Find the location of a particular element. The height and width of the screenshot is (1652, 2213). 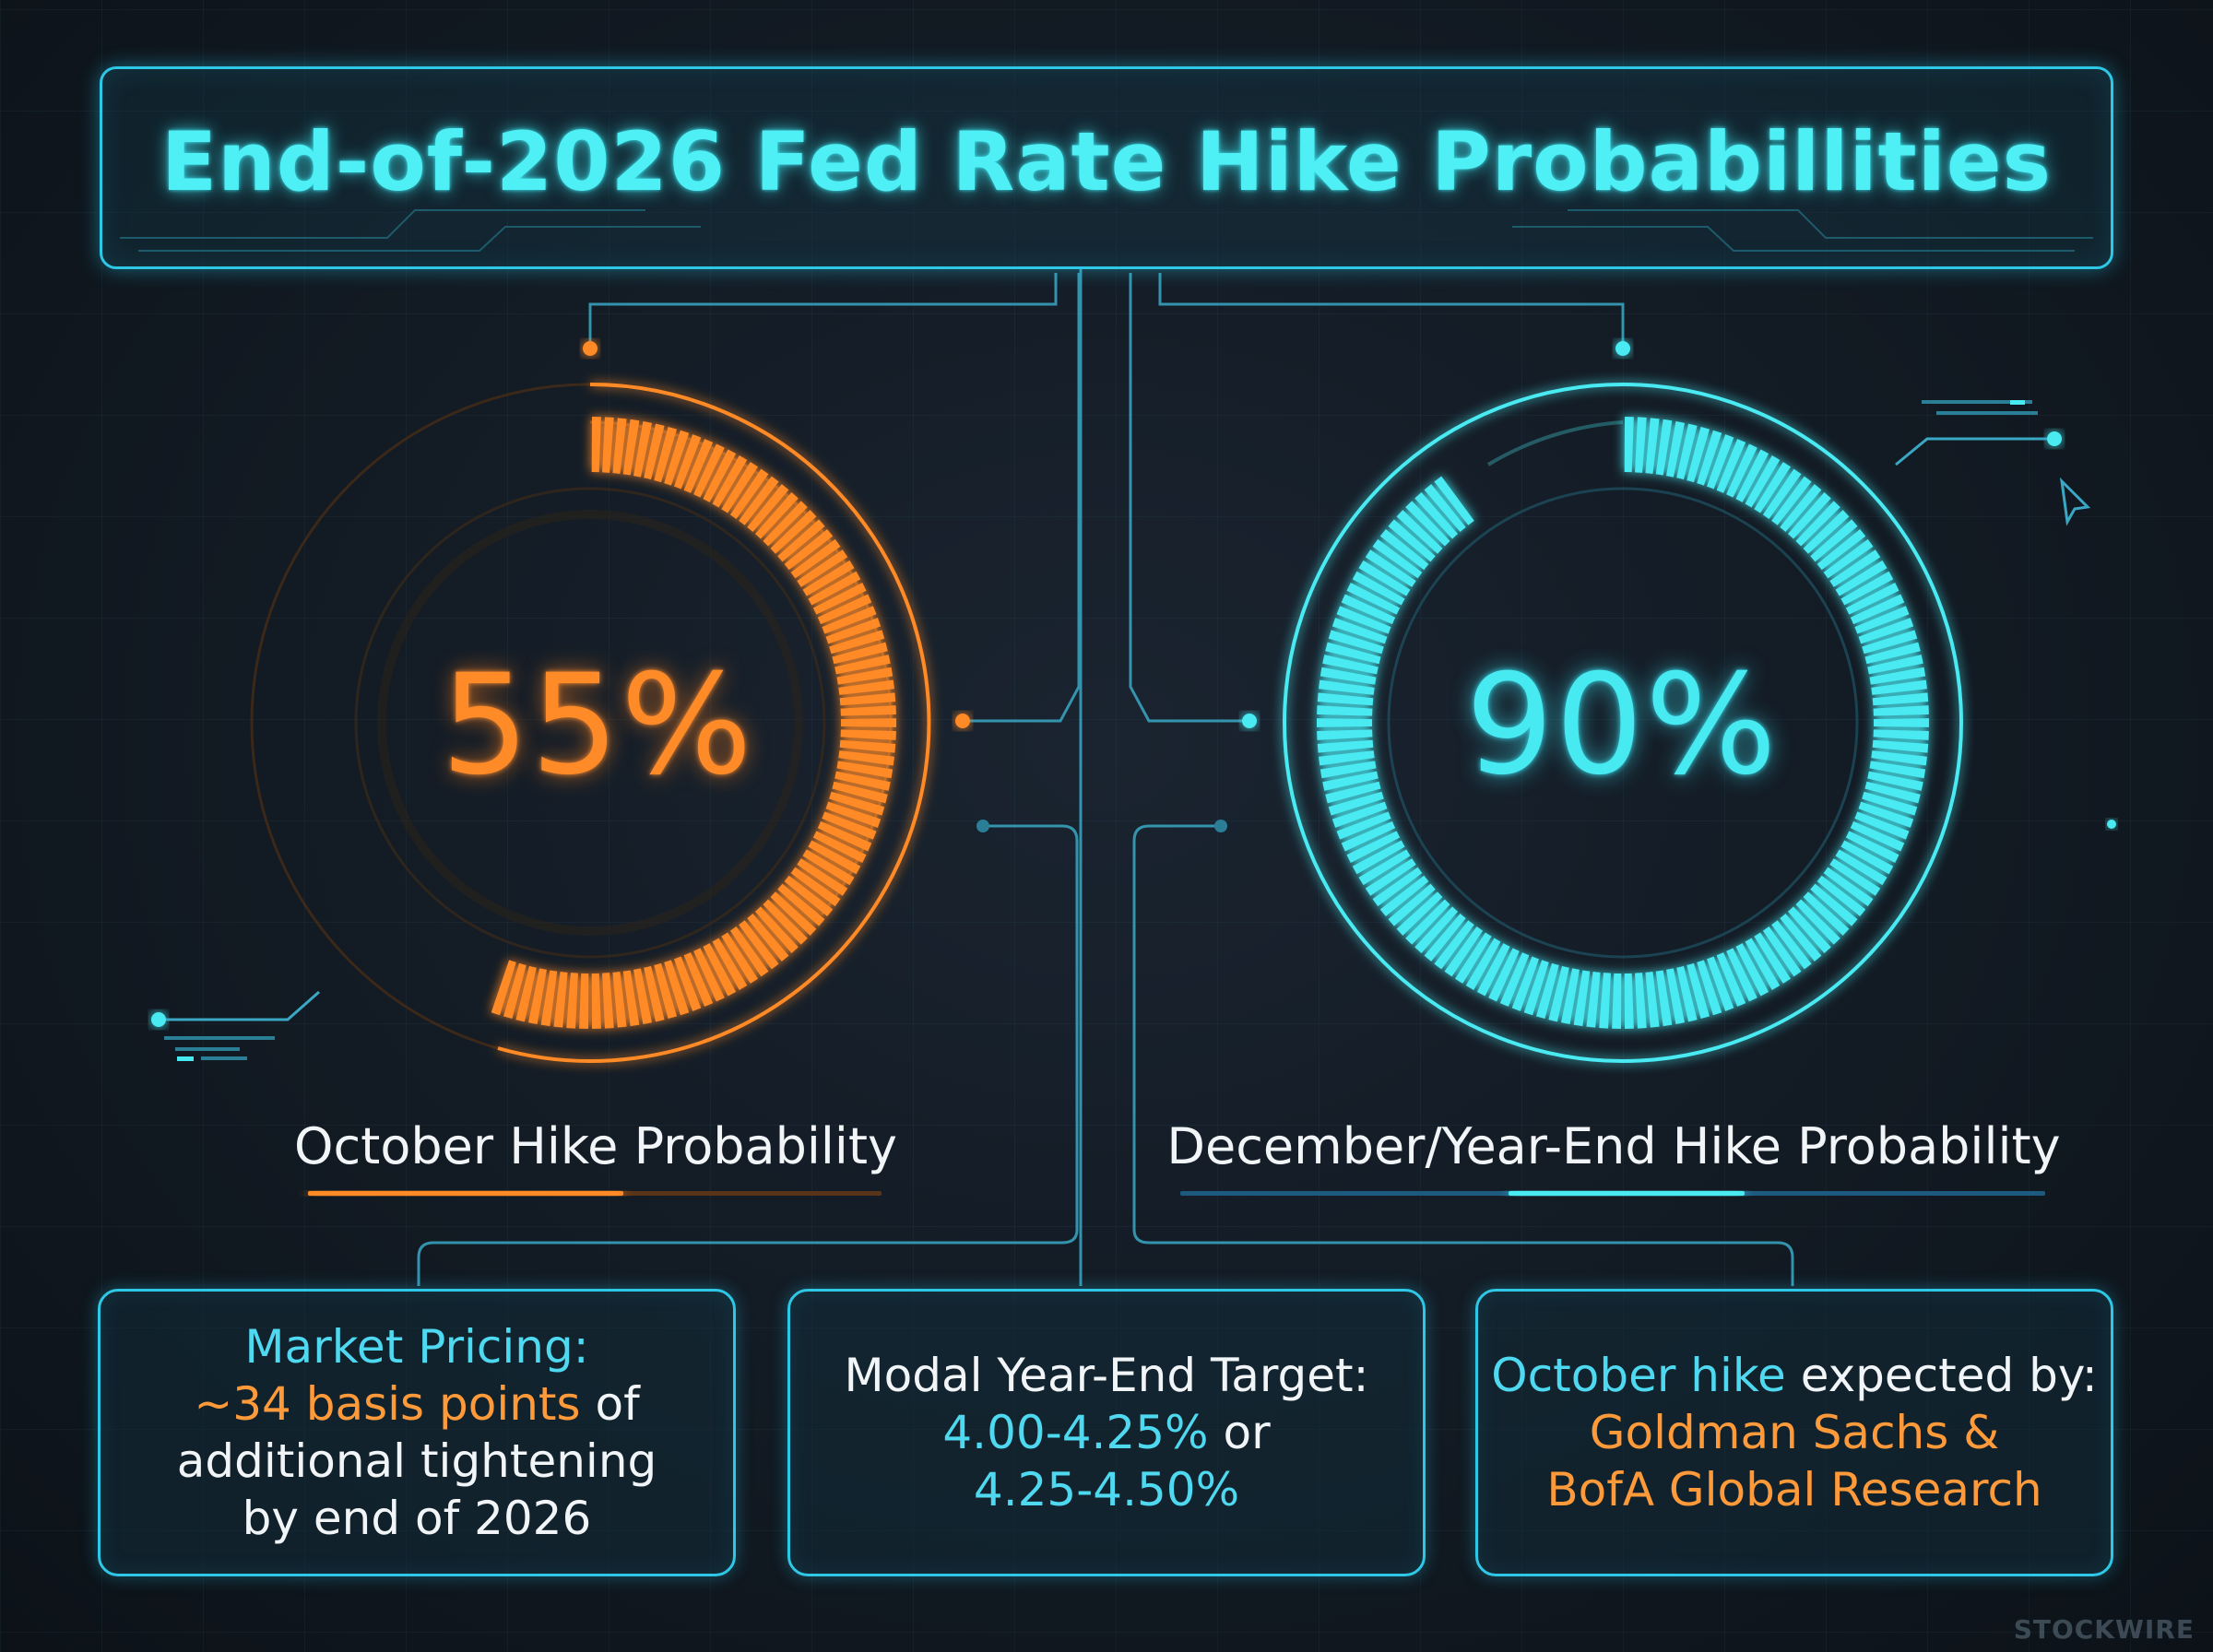

december-gauge is located at coordinates (1623, 723).